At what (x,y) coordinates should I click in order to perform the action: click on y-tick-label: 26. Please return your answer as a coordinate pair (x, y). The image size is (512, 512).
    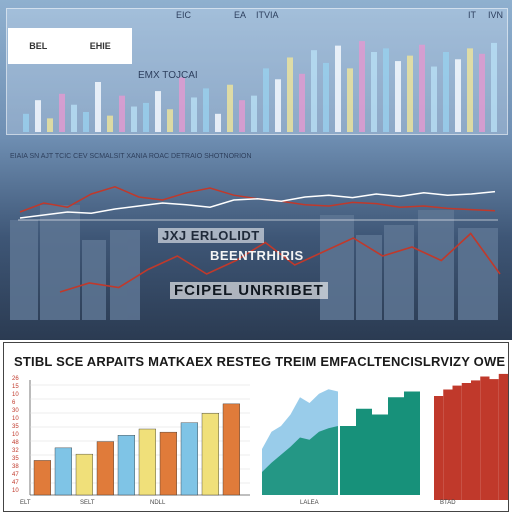
    Looking at the image, I should click on (15, 379).